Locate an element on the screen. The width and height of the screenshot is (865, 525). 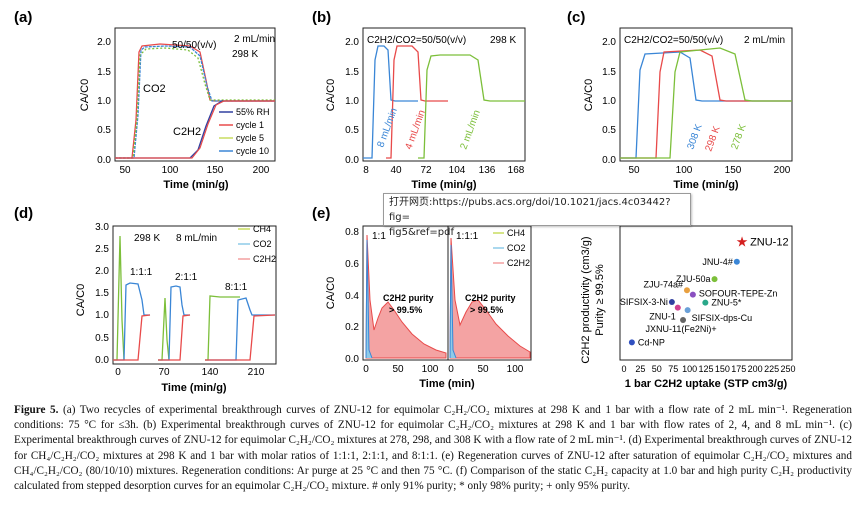
xtick: 40 is located at coordinates (396, 170).